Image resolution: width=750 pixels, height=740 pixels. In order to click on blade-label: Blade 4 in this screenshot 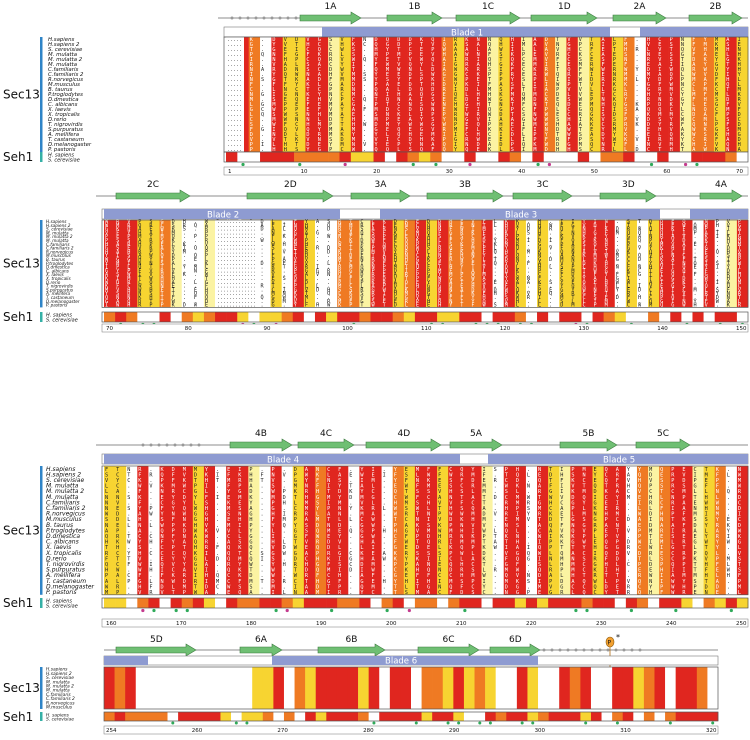, I will do `click(283, 461)`.